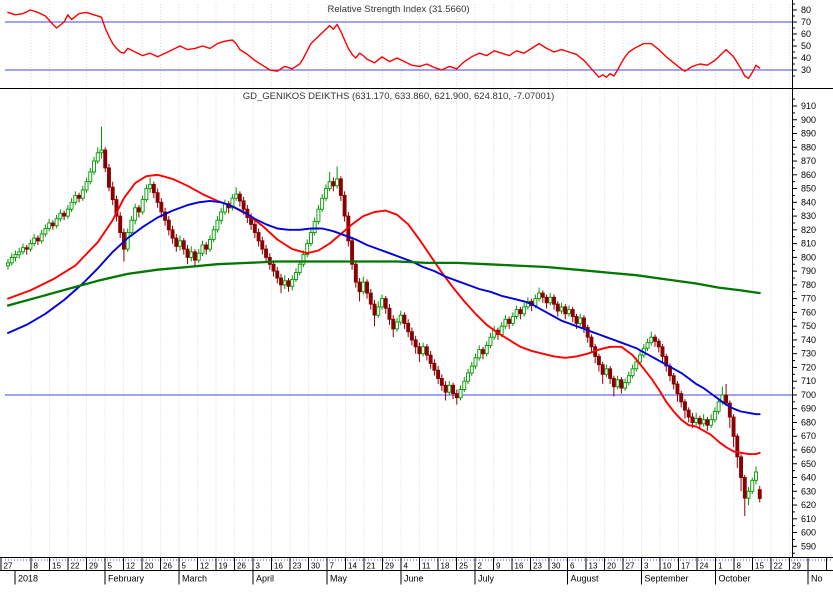 The height and width of the screenshot is (592, 833). I want to click on week-day-label: 27, so click(630, 566).